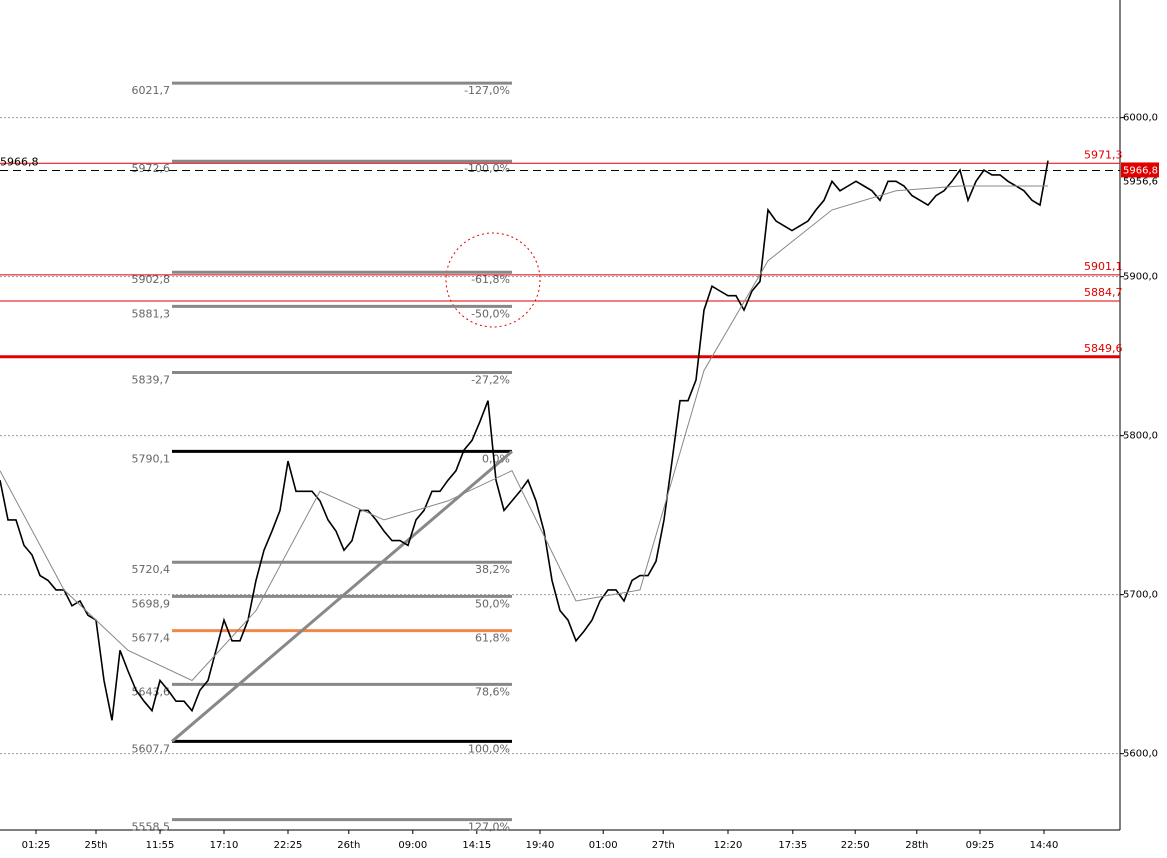 This screenshot has height=858, width=1167. What do you see at coordinates (490, 279) in the screenshot?
I see `fib-percent-label: -61,8%` at bounding box center [490, 279].